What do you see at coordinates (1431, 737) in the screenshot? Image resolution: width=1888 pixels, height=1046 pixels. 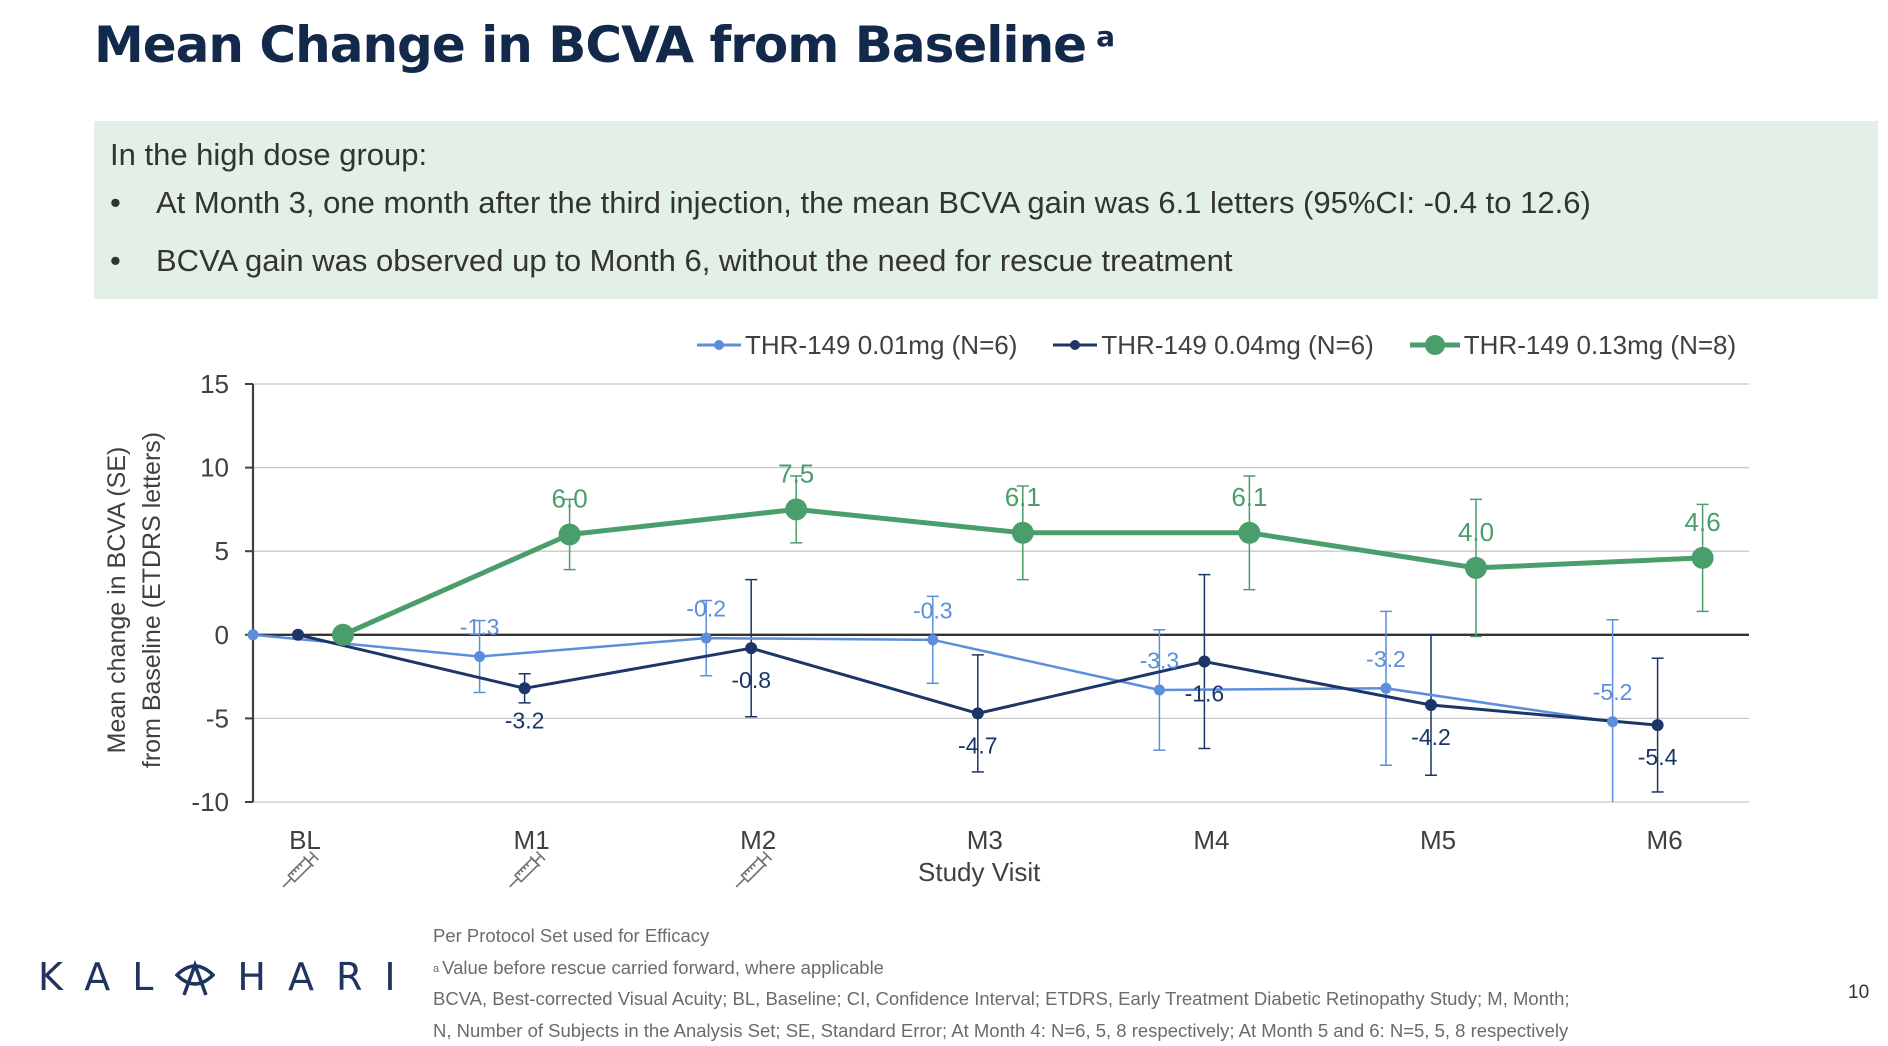 I see `data-label: -4.2` at bounding box center [1431, 737].